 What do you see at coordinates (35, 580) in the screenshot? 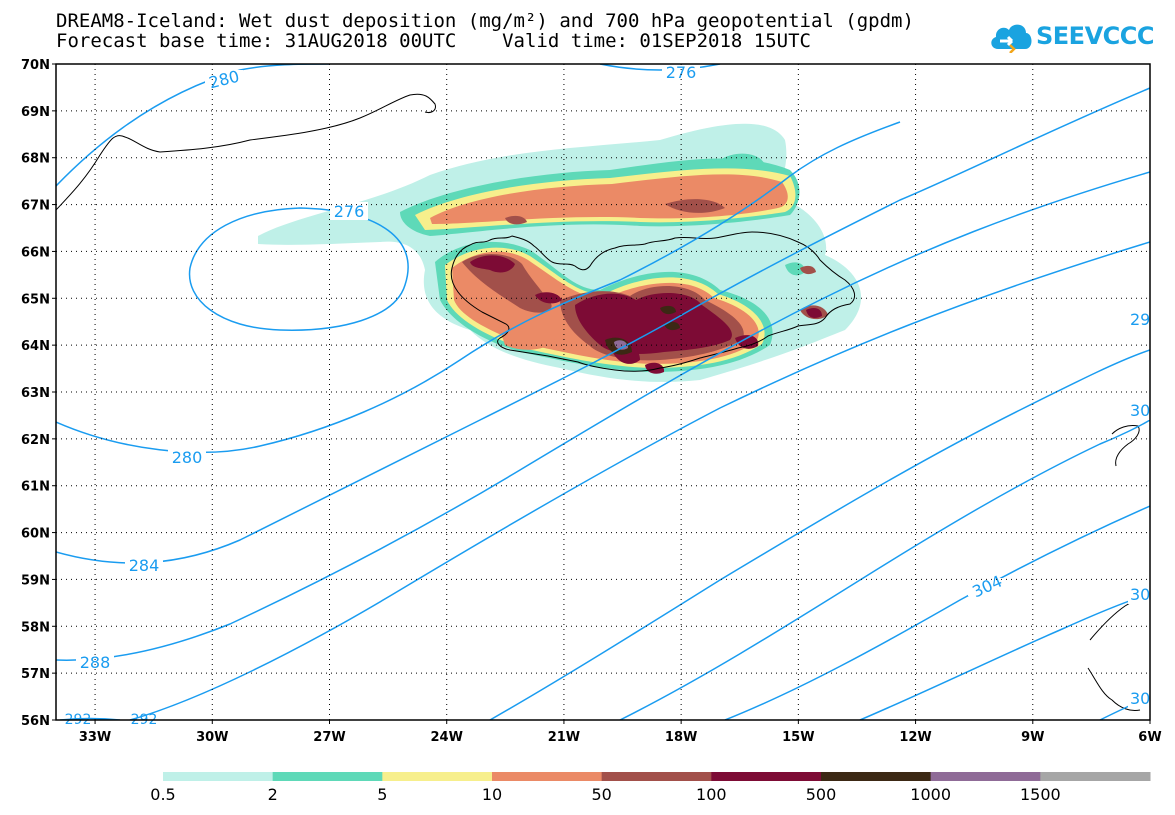
I see `lat-label: 59N` at bounding box center [35, 580].